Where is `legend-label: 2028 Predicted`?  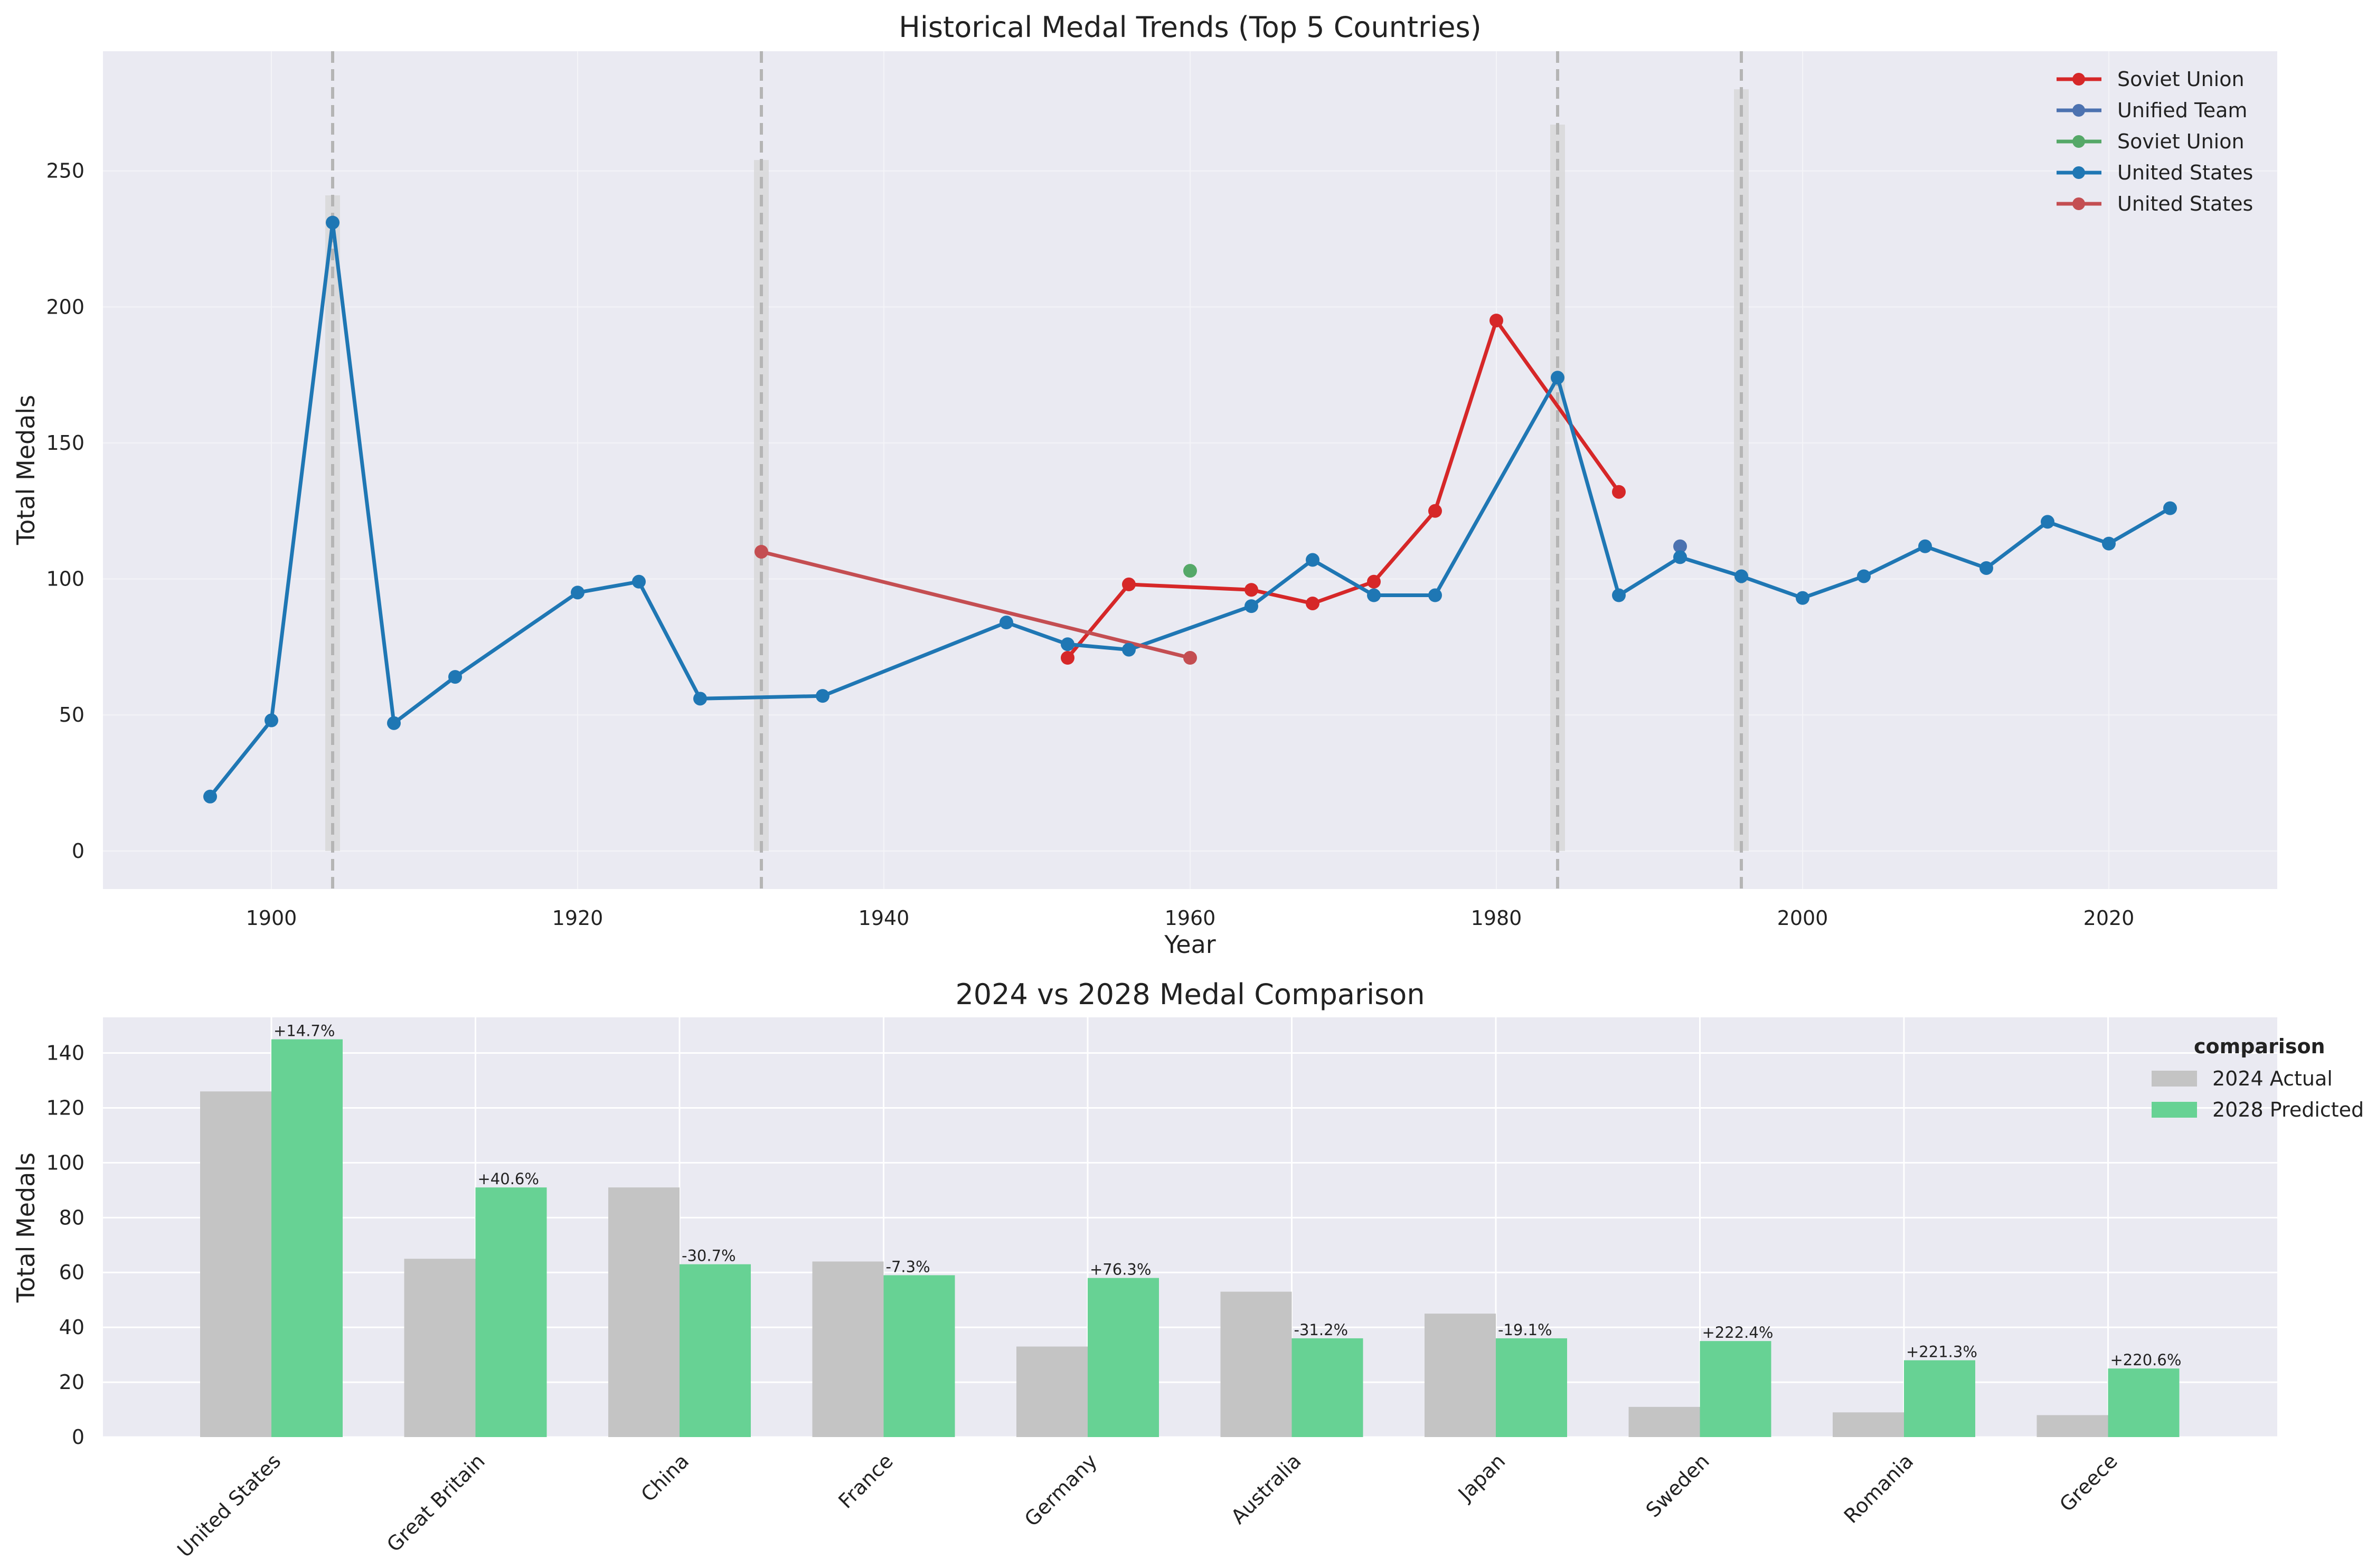 legend-label: 2028 Predicted is located at coordinates (2288, 1110).